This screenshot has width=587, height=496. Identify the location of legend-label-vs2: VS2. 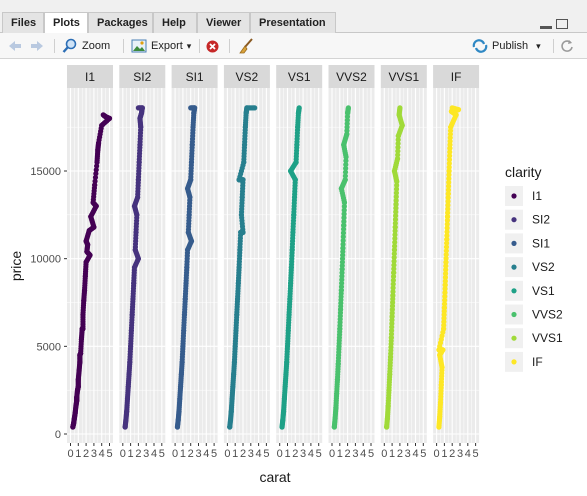
(543, 267).